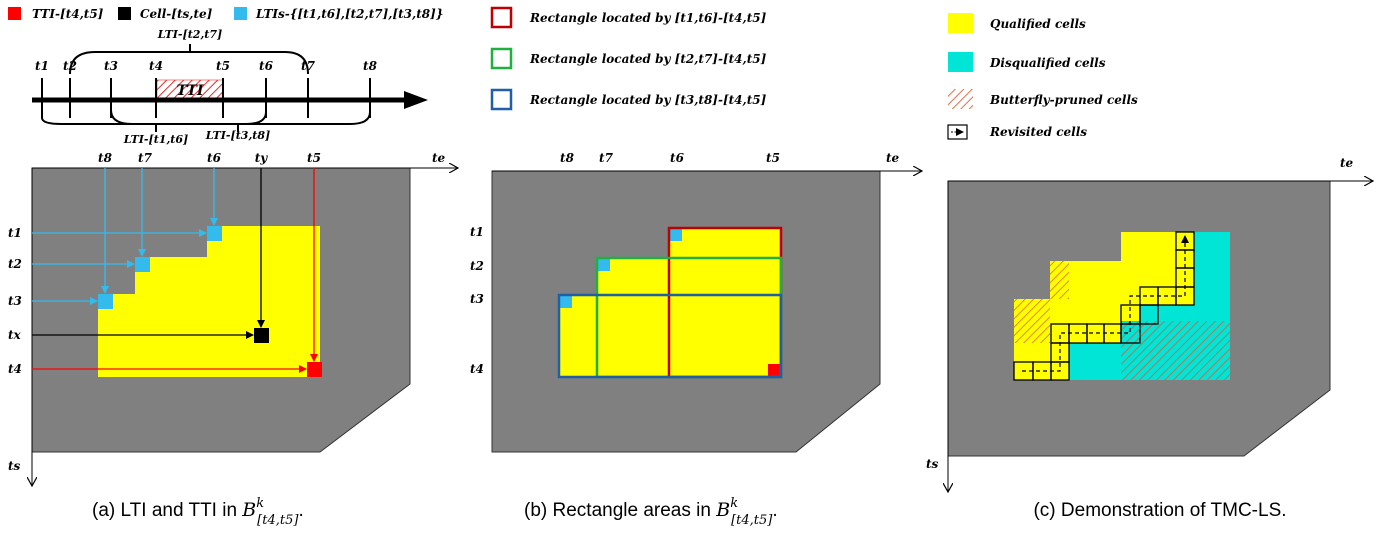  Describe the element at coordinates (15, 301) in the screenshot. I see `panel-a-row-label: t3` at that location.